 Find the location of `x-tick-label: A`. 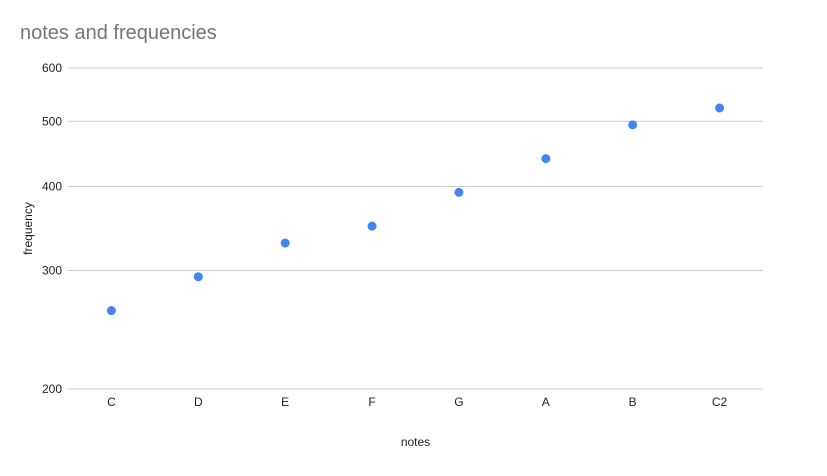

x-tick-label: A is located at coordinates (546, 402).